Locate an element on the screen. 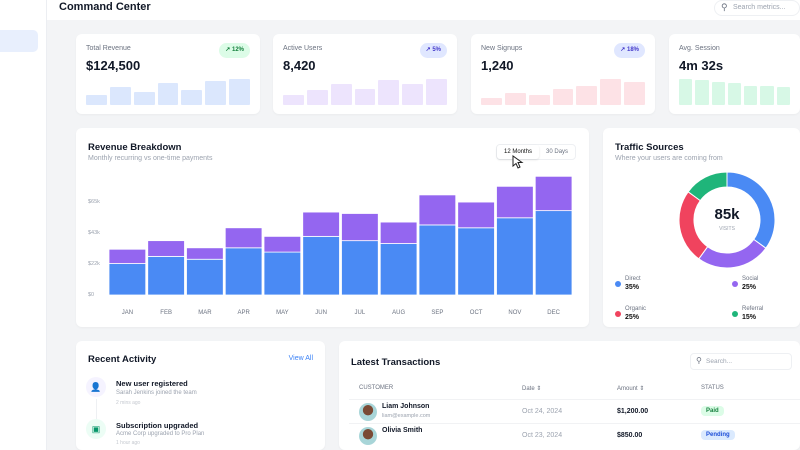 This screenshot has height=450, width=800. sparkline-bars is located at coordinates (168, 92).